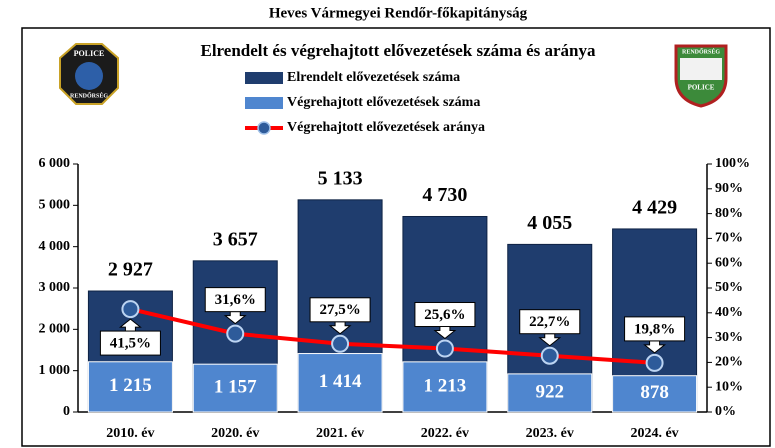  What do you see at coordinates (373, 77) in the screenshot?
I see `legend-label: Elrendelt elővezetések száma` at bounding box center [373, 77].